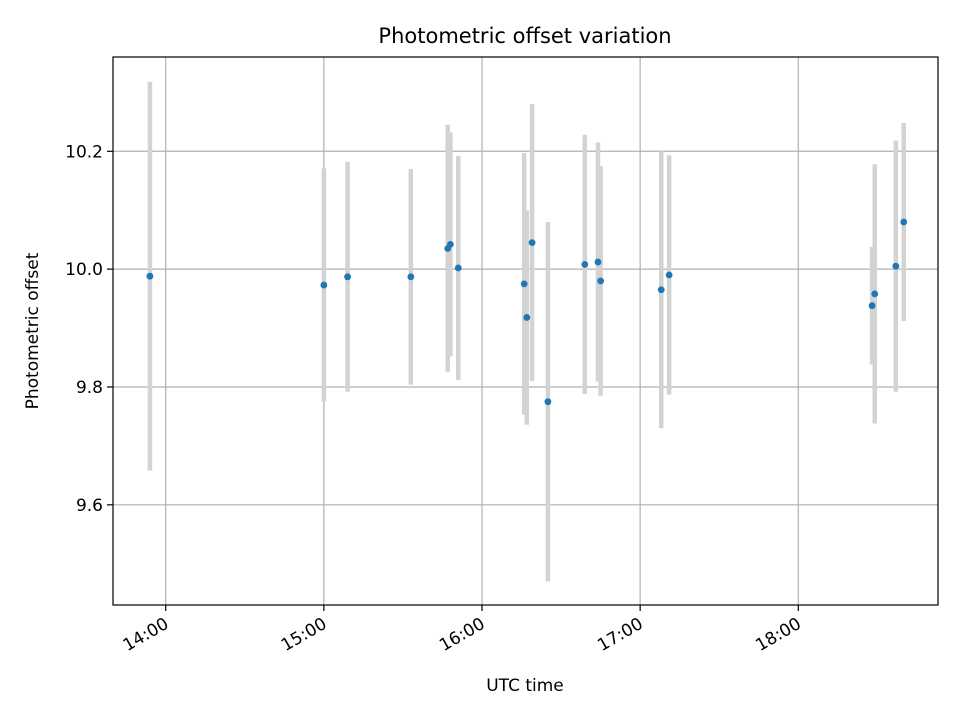  Describe the element at coordinates (89, 388) in the screenshot. I see `y-tick-label: 9.8` at that location.